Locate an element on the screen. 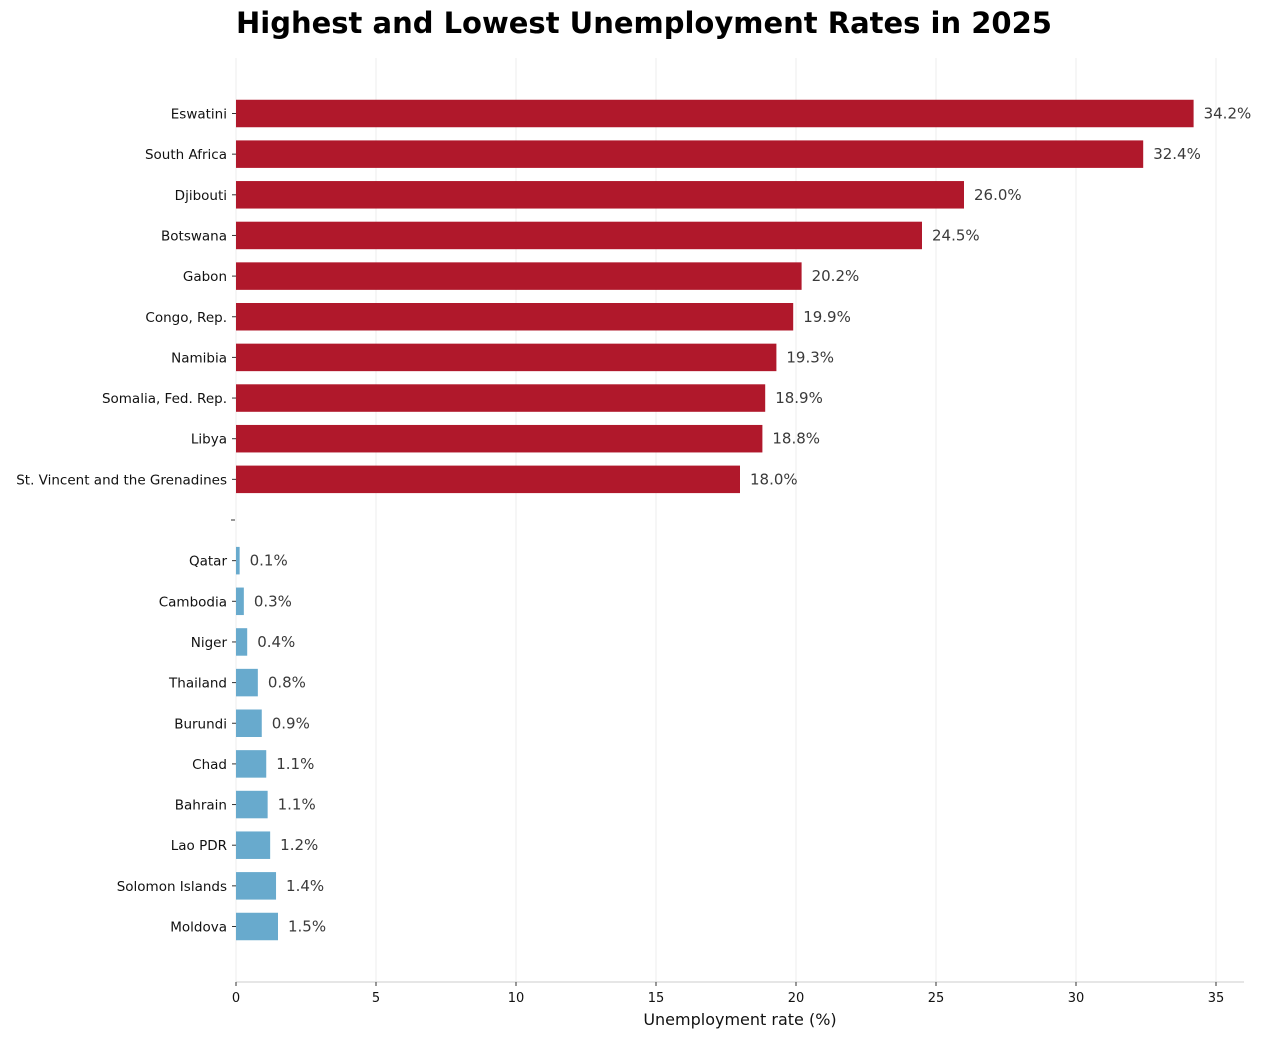 The width and height of the screenshot is (1261, 1039). category-label-1-7: Lao PDR is located at coordinates (199, 846).